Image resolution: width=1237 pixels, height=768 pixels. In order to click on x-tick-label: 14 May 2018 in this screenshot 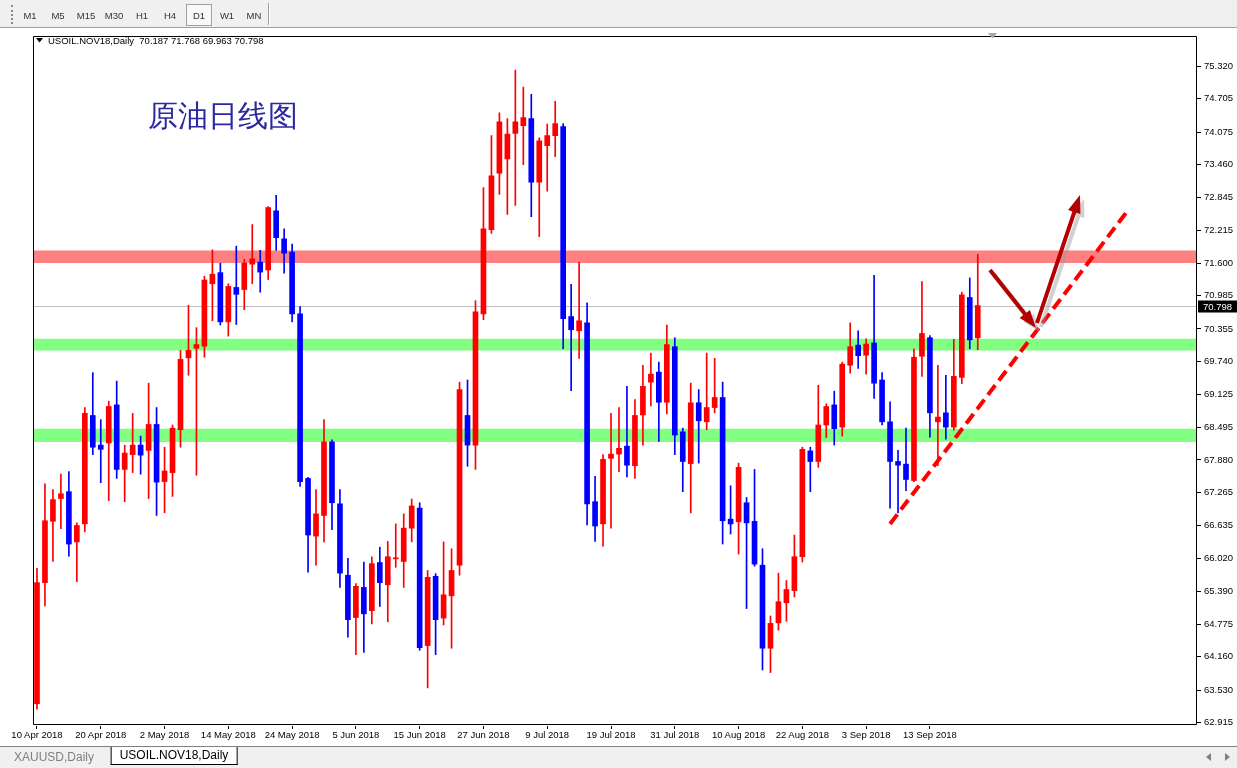, I will do `click(228, 735)`.